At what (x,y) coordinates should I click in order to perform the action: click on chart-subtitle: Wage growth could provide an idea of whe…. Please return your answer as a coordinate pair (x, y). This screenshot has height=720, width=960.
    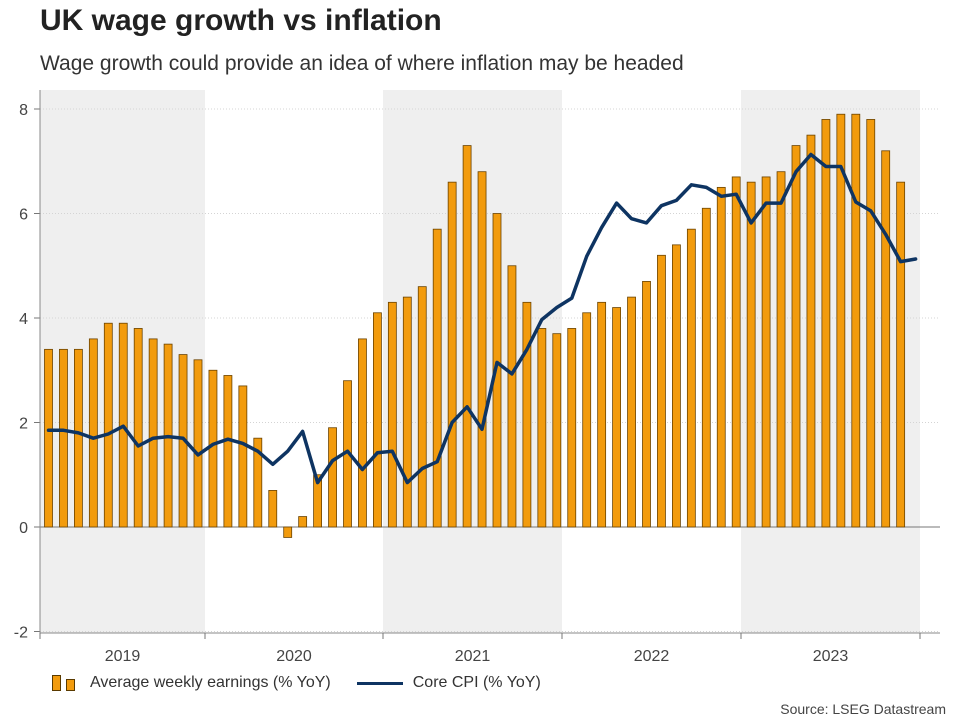
    Looking at the image, I should click on (362, 63).